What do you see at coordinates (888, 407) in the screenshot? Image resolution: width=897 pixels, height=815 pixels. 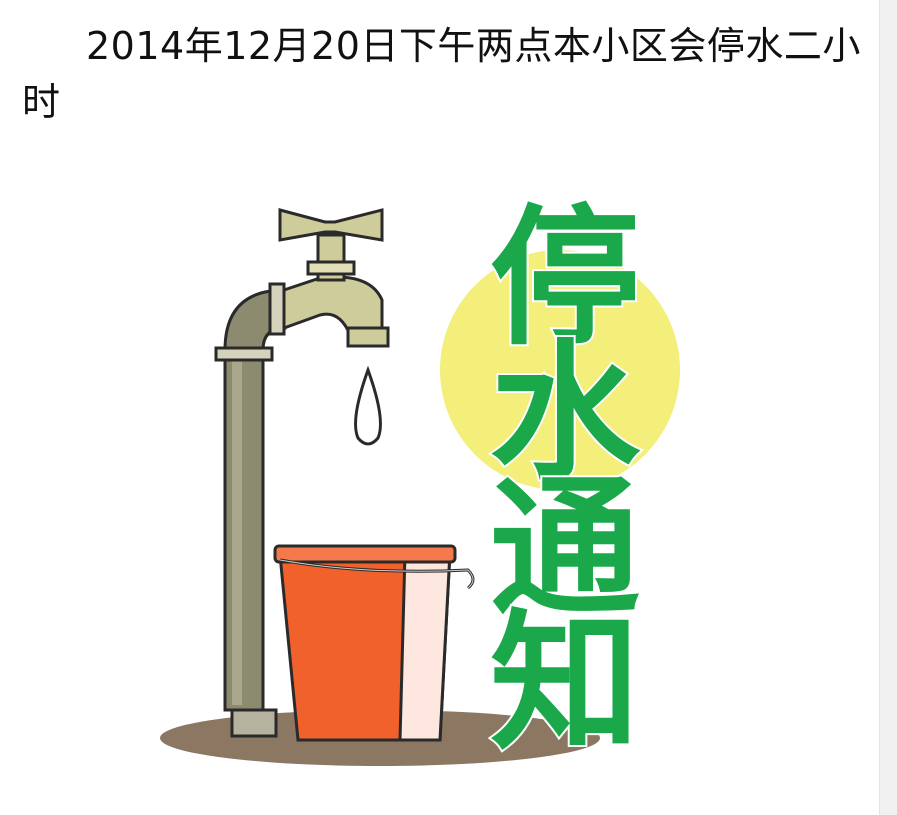 I see `vertical-scrollbar` at bounding box center [888, 407].